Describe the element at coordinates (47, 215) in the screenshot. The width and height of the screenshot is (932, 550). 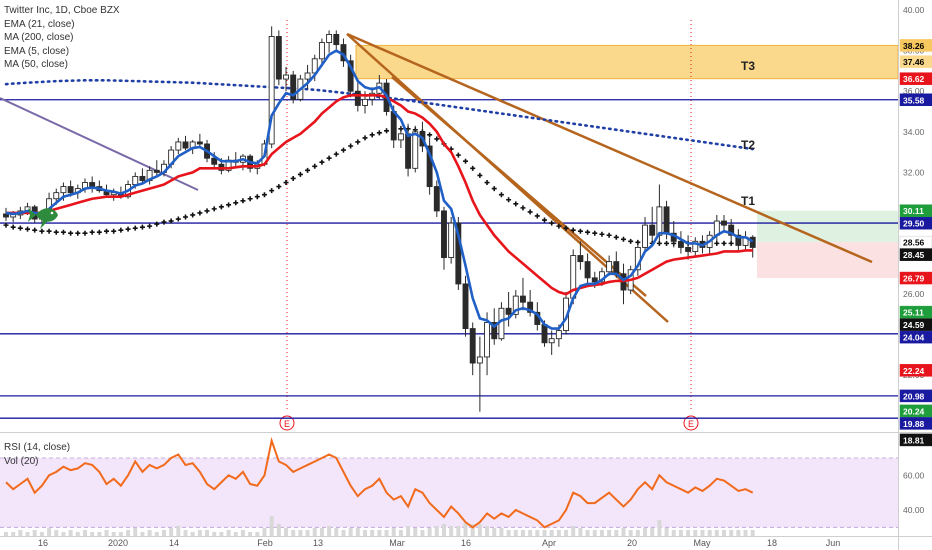
I see `fish-body` at that location.